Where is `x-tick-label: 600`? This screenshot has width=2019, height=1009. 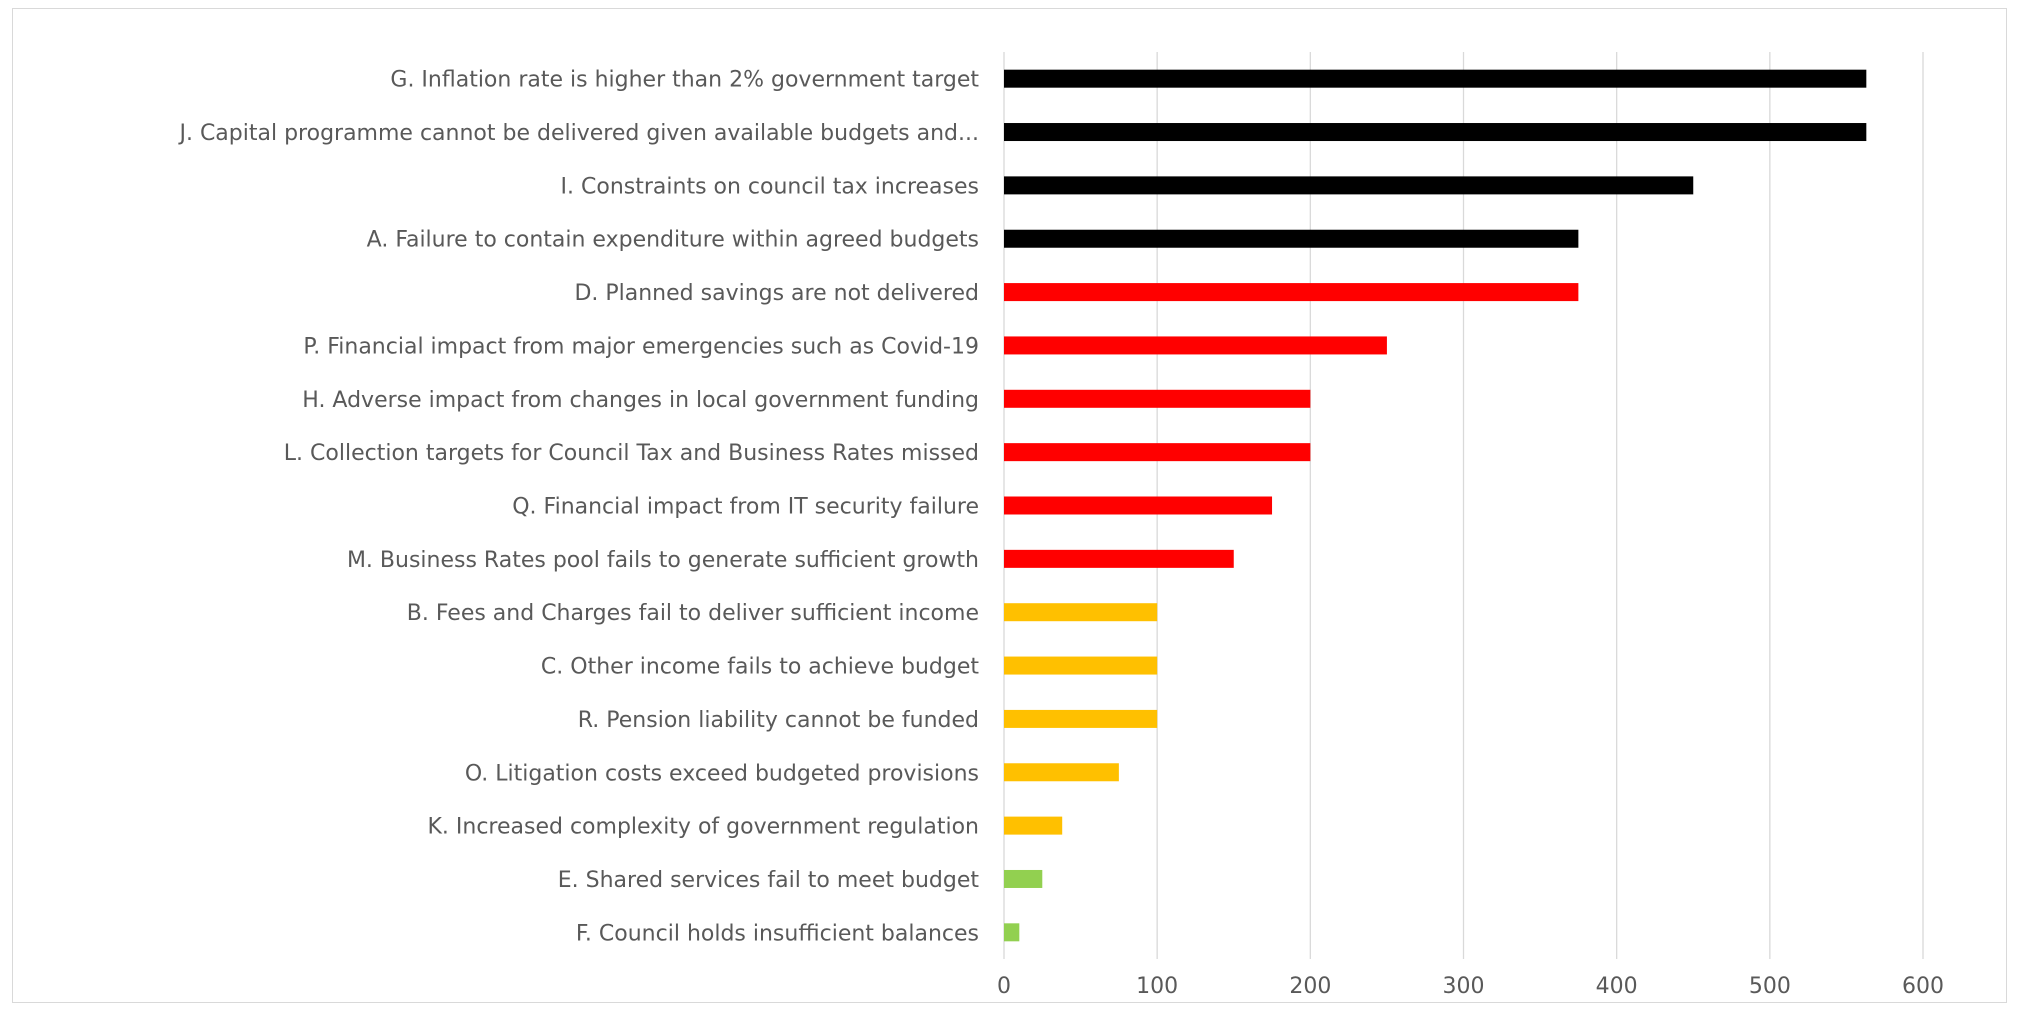 x-tick-label: 600 is located at coordinates (1923, 986).